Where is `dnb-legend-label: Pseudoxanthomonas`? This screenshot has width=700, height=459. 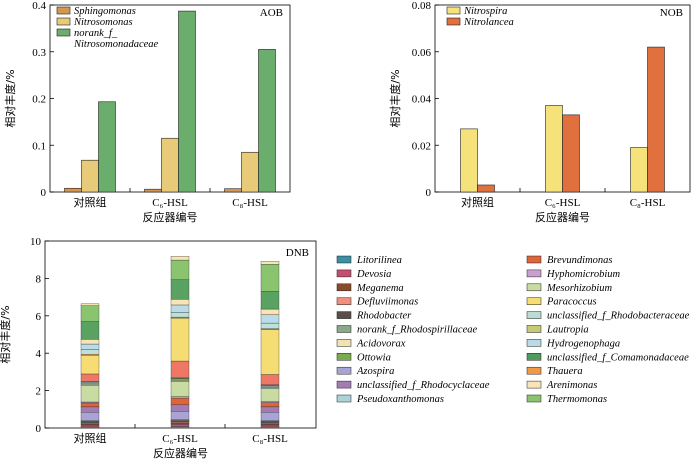
dnb-legend-label: Pseudoxanthomonas is located at coordinates (400, 399).